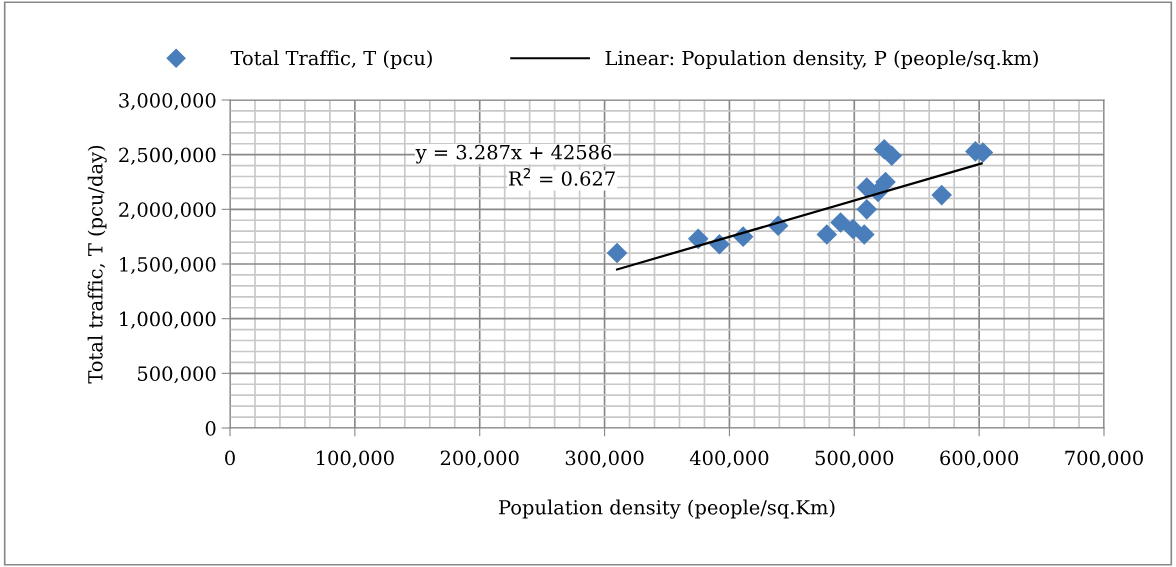  I want to click on x-axis-title: Population density (people/sq.Km), so click(667, 509).